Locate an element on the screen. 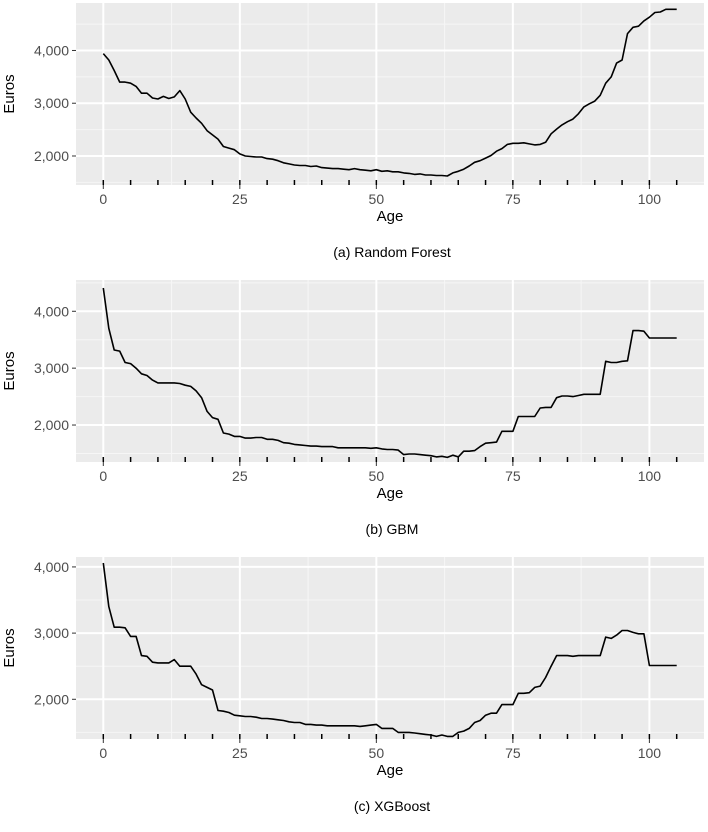 This screenshot has height=832, width=708. xgboost-y-tick-label: 2,000 is located at coordinates (51, 699).